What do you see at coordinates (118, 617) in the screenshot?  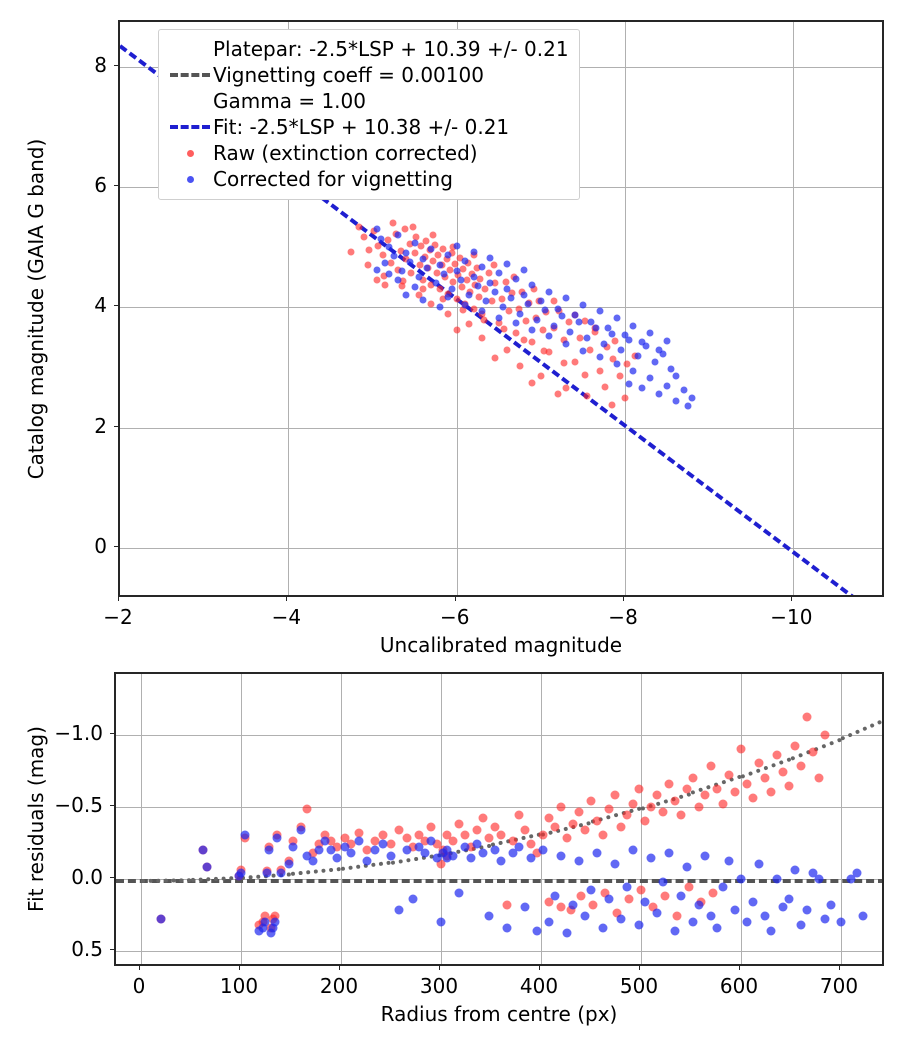 I see `x-tick-label: −2` at bounding box center [118, 617].